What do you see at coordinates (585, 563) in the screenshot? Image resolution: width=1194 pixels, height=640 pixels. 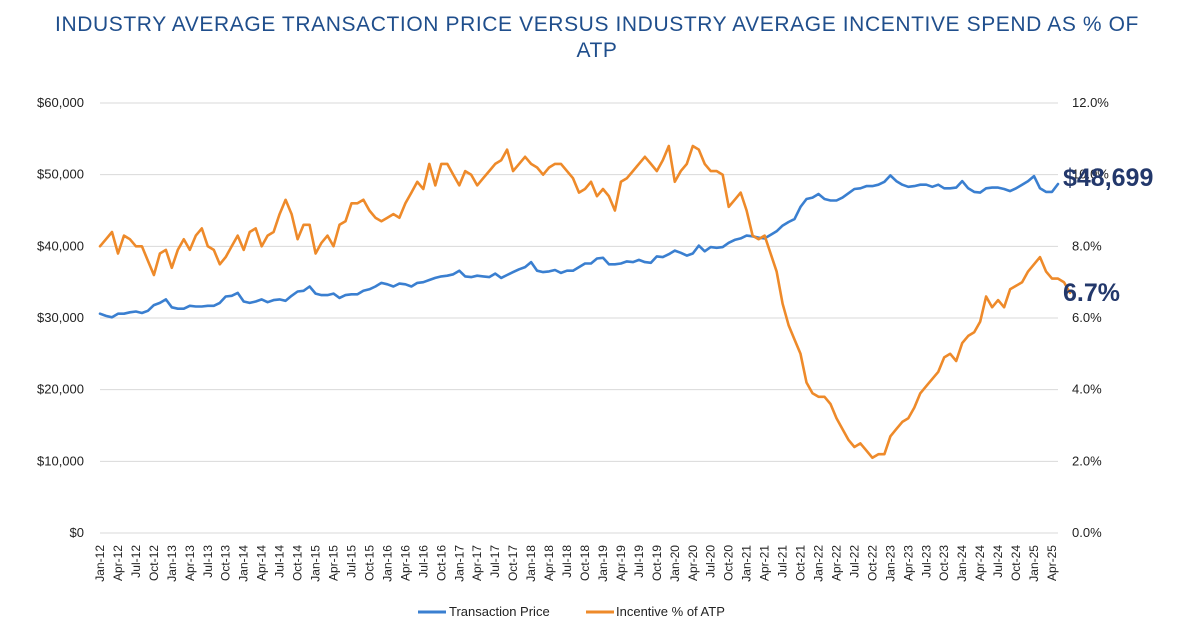 I see `x-tick-label: Oct-18` at bounding box center [585, 563].